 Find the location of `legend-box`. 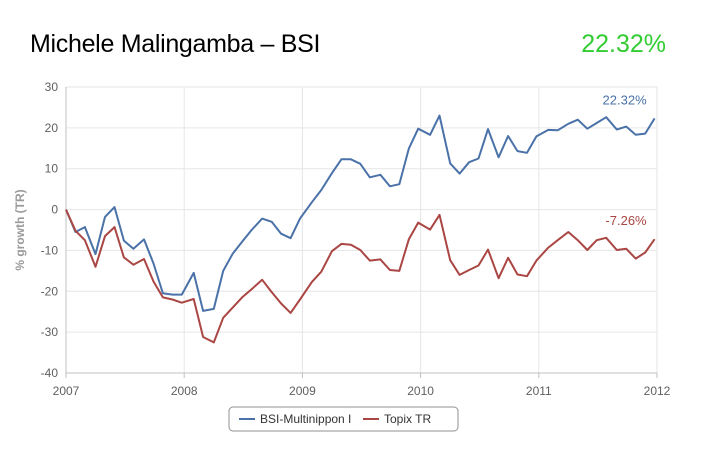

legend-box is located at coordinates (343, 419).